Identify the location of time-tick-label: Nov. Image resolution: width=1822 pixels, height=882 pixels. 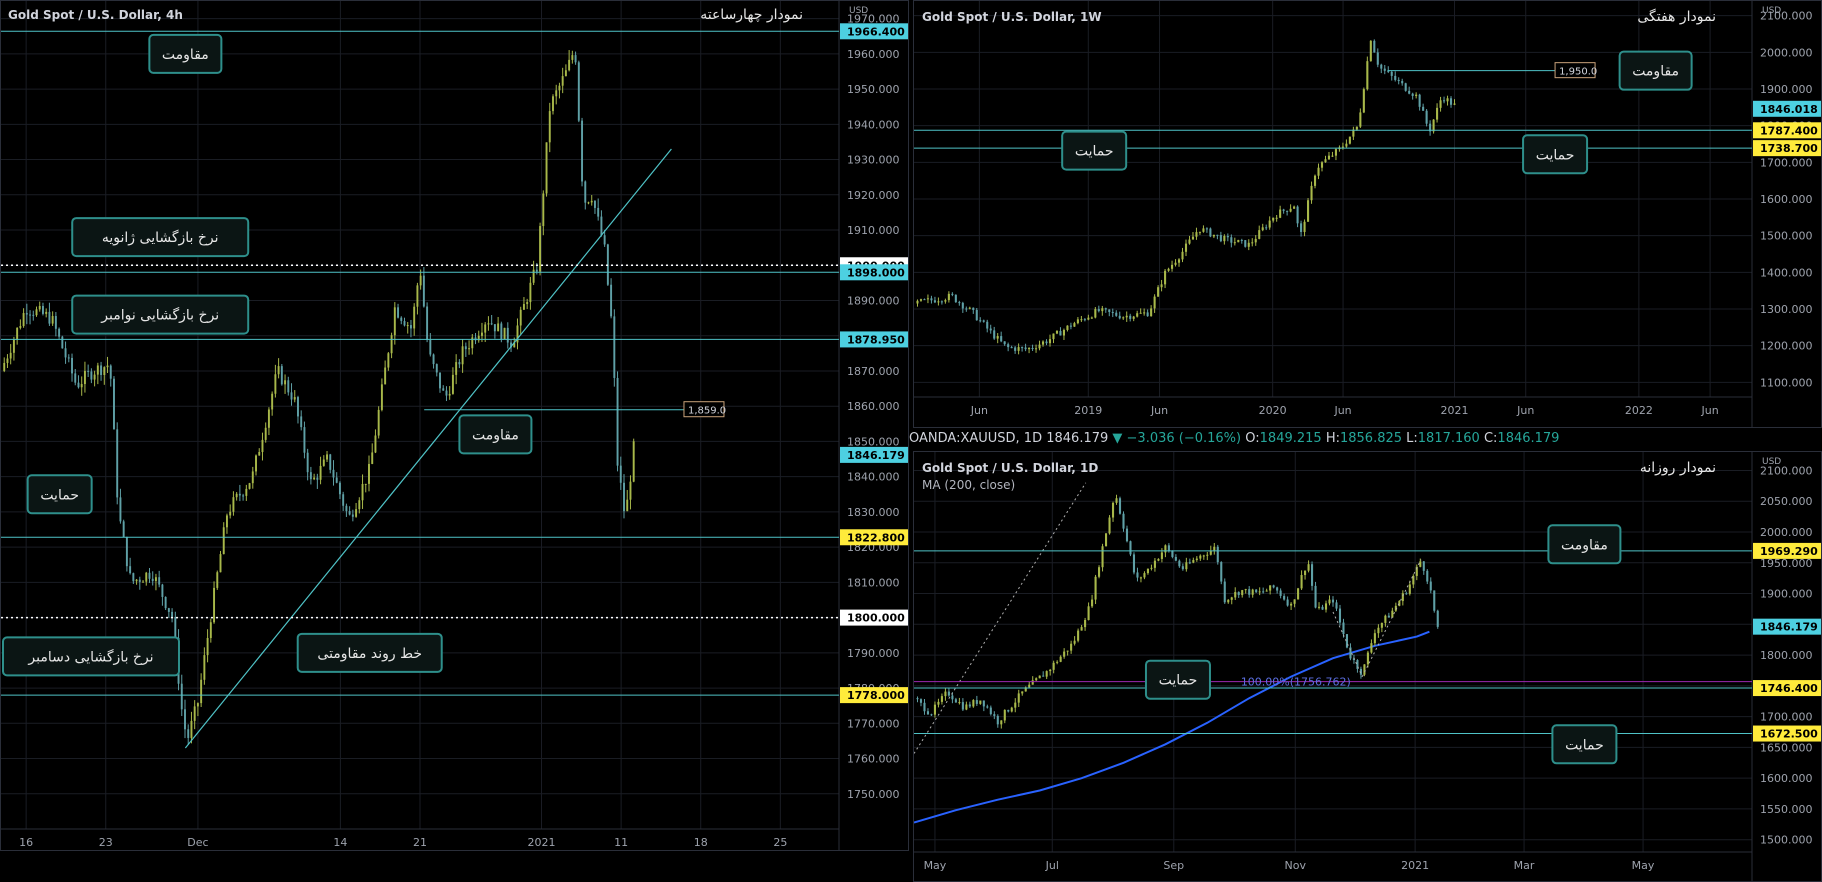
(1296, 865).